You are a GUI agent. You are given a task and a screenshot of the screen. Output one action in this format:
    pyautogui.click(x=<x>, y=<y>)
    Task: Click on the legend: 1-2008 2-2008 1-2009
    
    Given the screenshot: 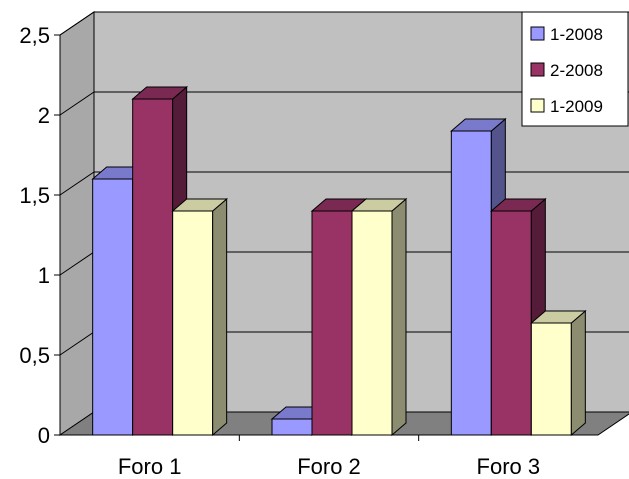 What is the action you would take?
    pyautogui.click(x=575, y=69)
    